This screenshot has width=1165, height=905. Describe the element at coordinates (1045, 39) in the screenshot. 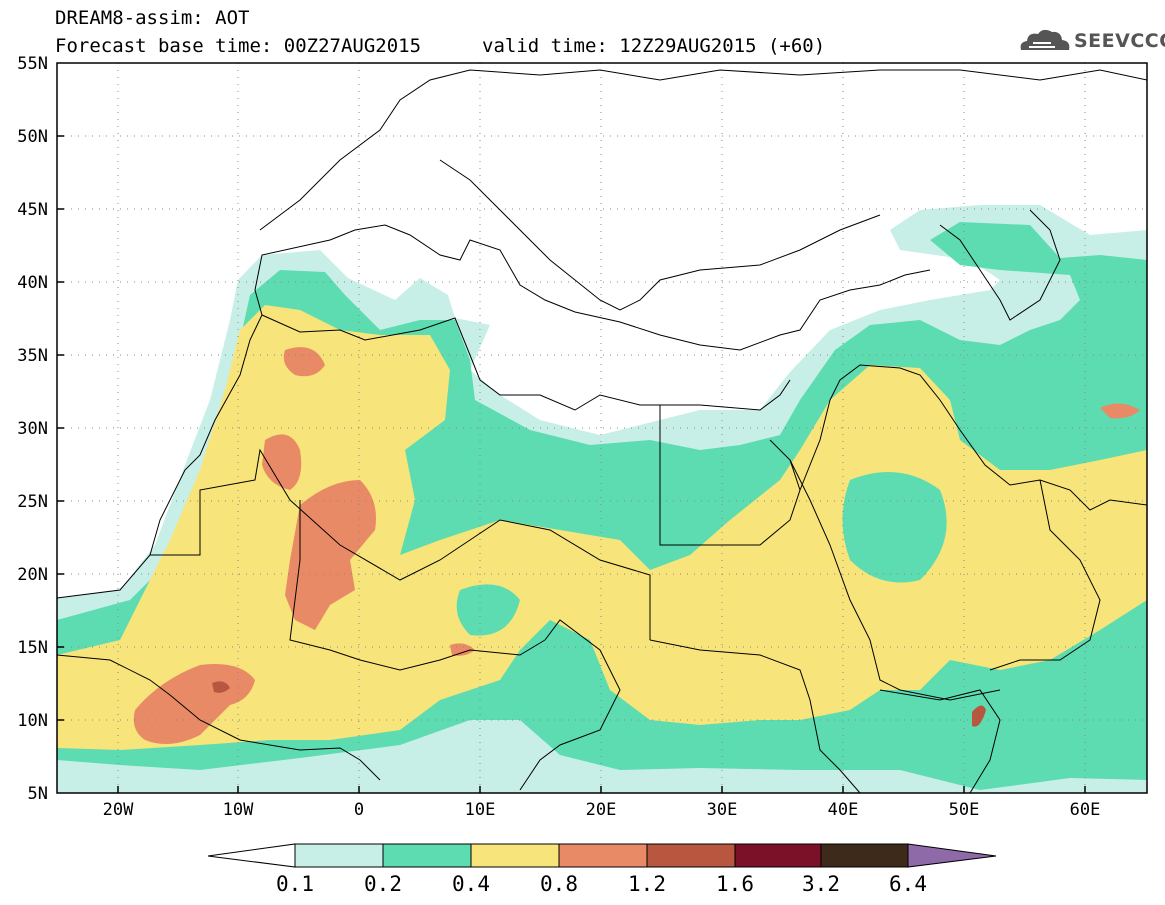

I see `cloud-icon` at that location.